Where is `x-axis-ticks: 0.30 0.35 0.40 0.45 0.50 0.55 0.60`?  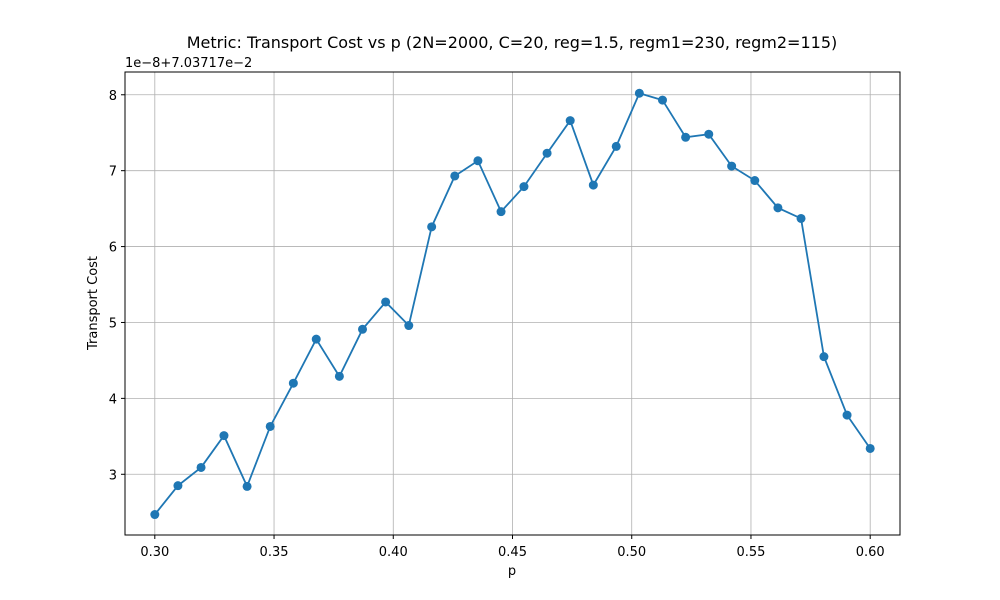 x-axis-ticks: 0.30 0.35 0.40 0.45 0.50 0.55 0.60 is located at coordinates (512, 547).